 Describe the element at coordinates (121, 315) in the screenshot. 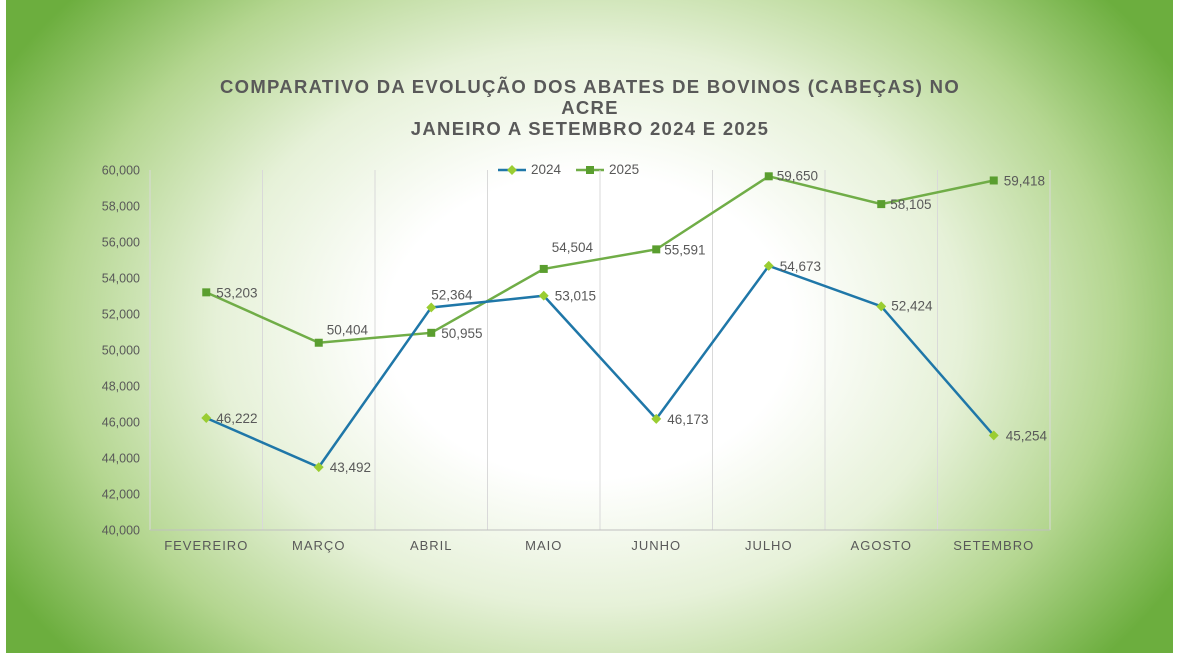

I see `y-tick-label: 52,000` at that location.